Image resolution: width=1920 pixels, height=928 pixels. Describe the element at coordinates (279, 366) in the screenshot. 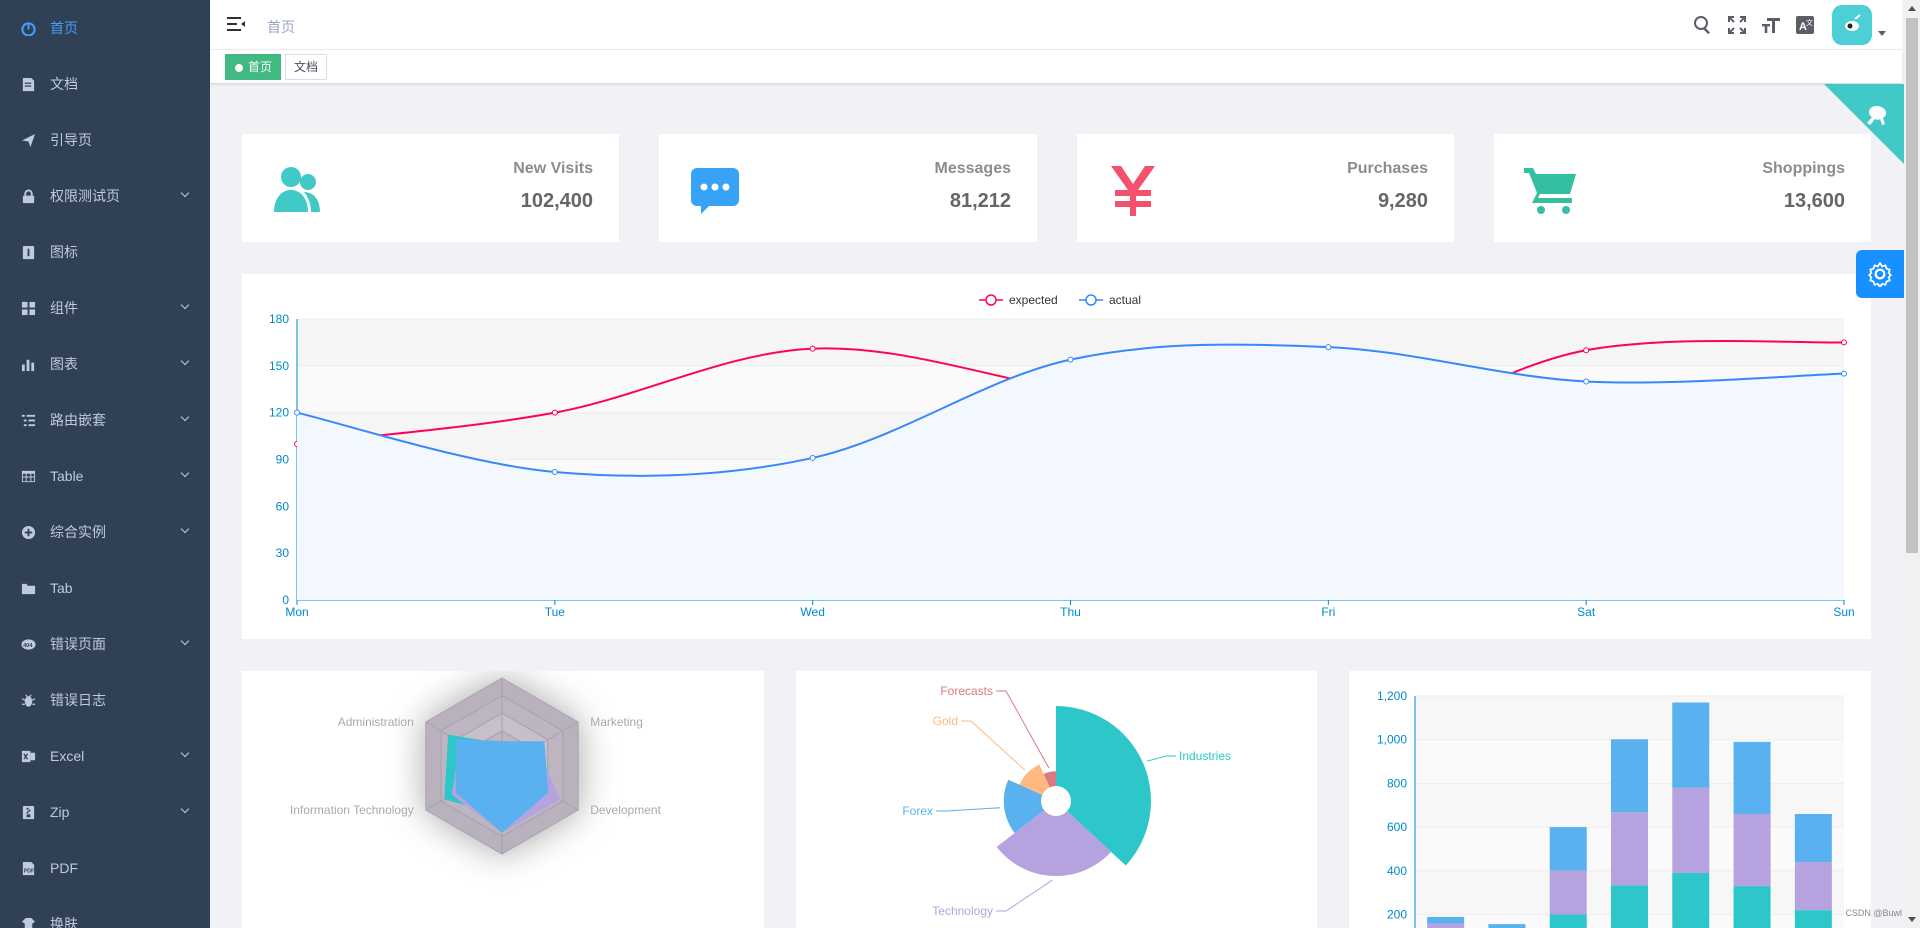

I see `y-tick-label: 150` at that location.